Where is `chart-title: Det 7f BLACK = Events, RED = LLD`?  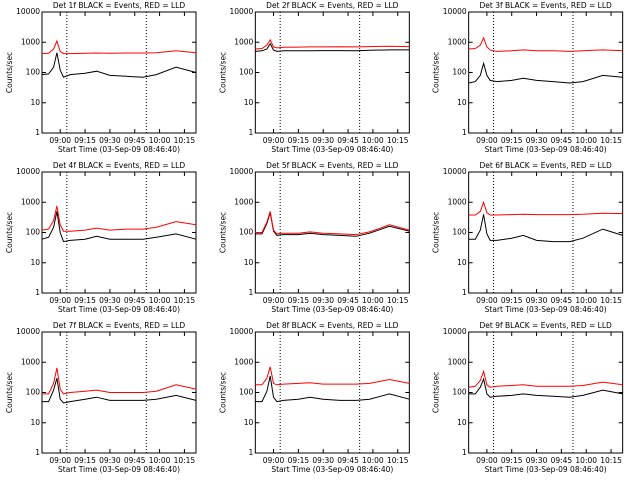 chart-title: Det 7f BLACK = Events, RED = LLD is located at coordinates (119, 325).